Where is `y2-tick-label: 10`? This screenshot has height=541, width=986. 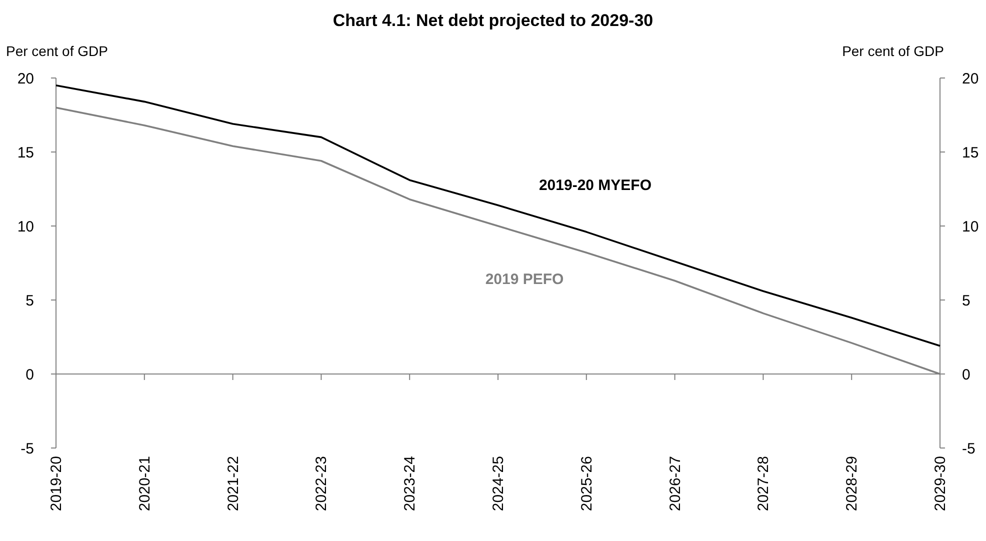 y2-tick-label: 10 is located at coordinates (970, 227).